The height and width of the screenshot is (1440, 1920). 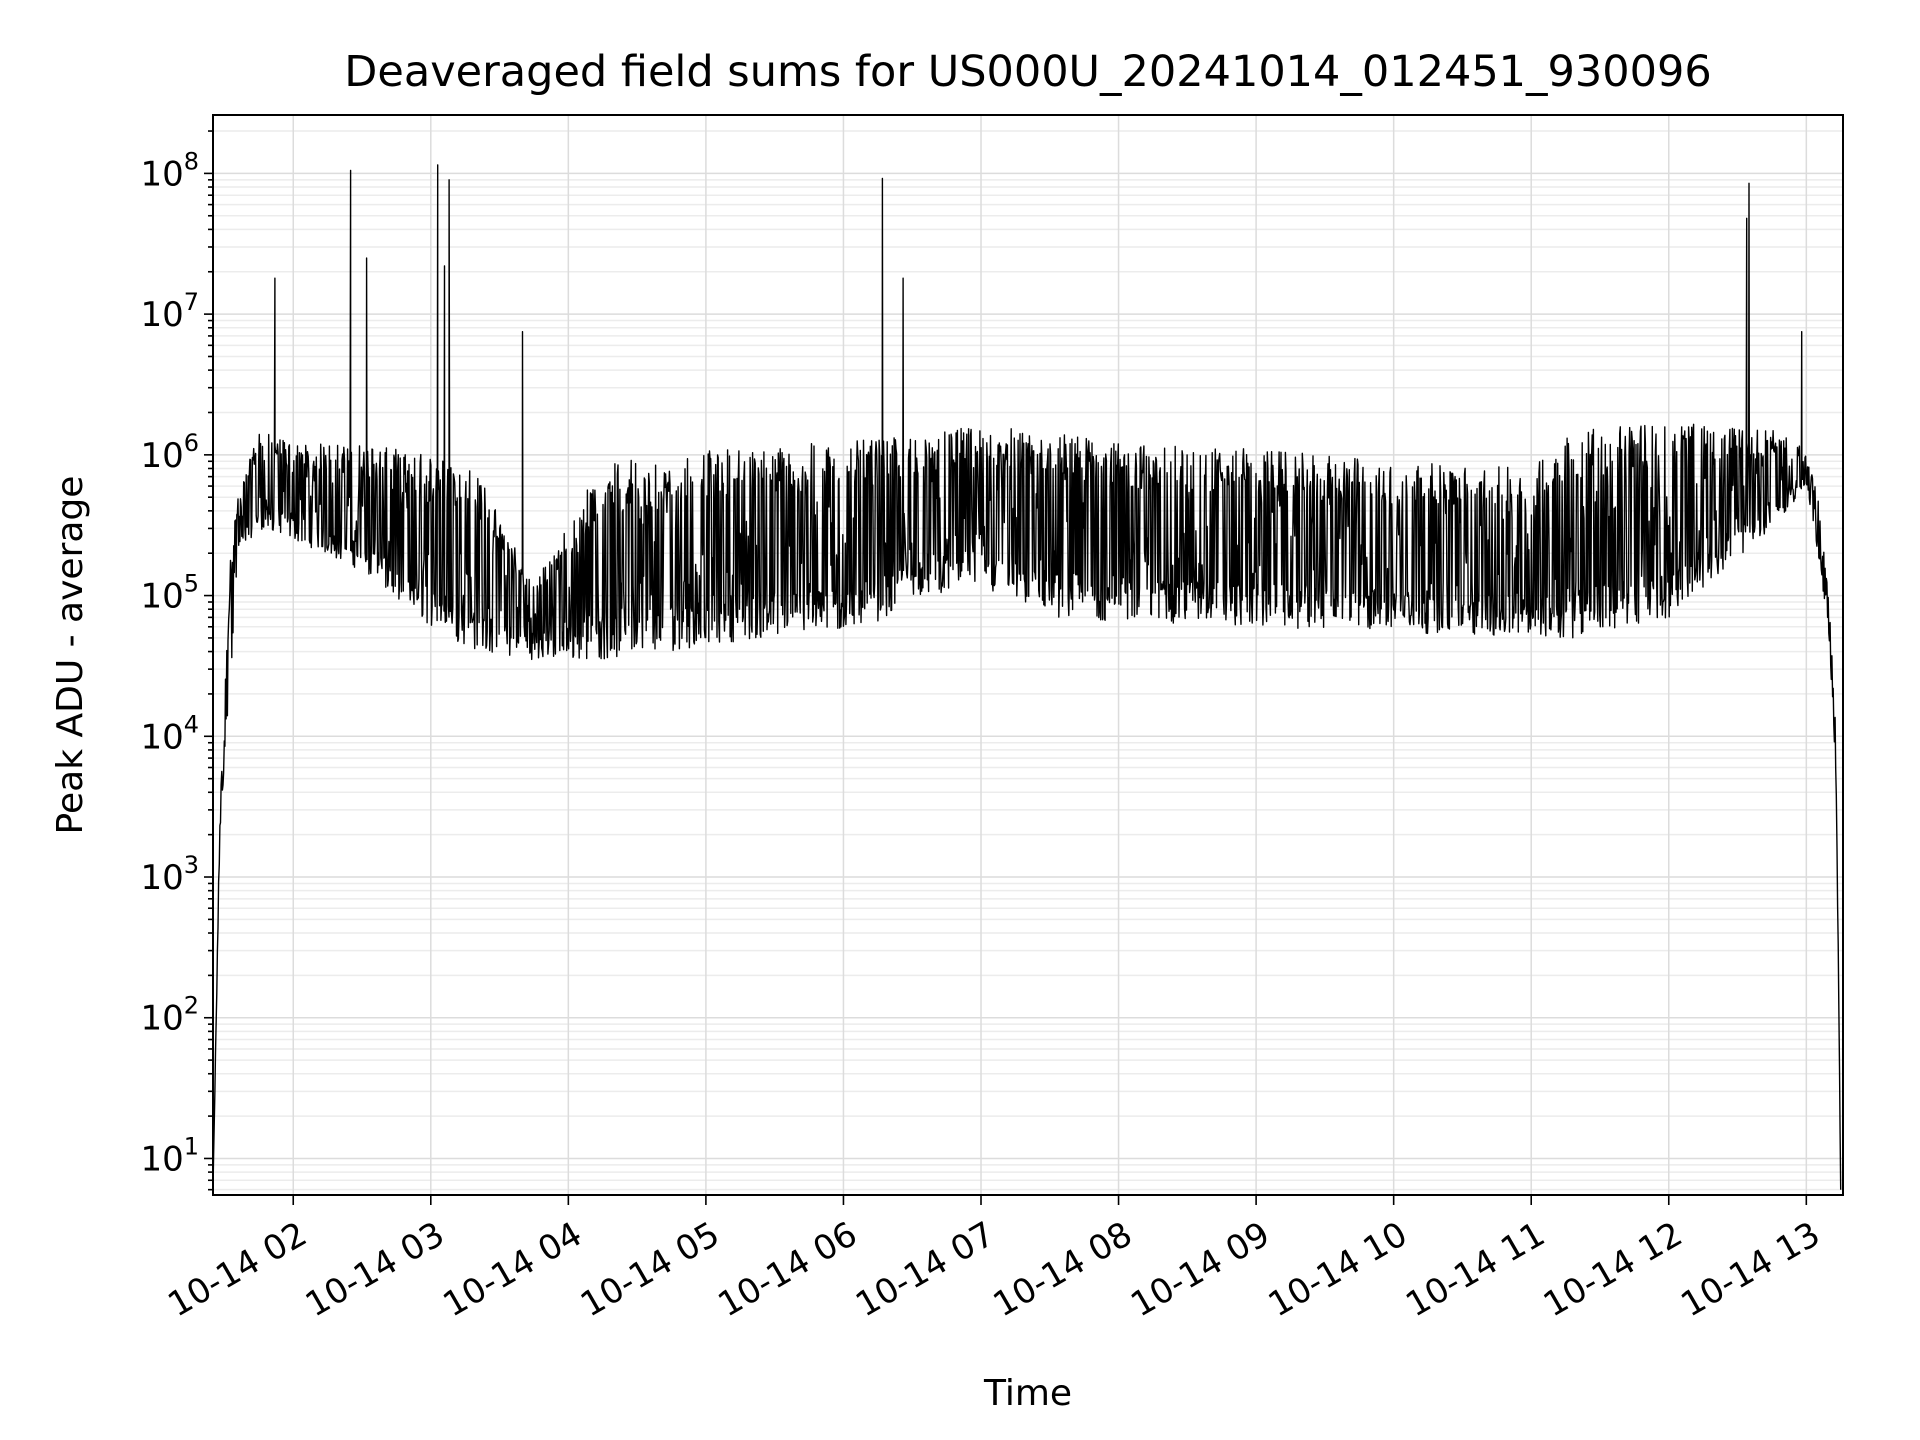 What do you see at coordinates (169, 1155) in the screenshot?
I see `y-tick-label: 10¹` at bounding box center [169, 1155].